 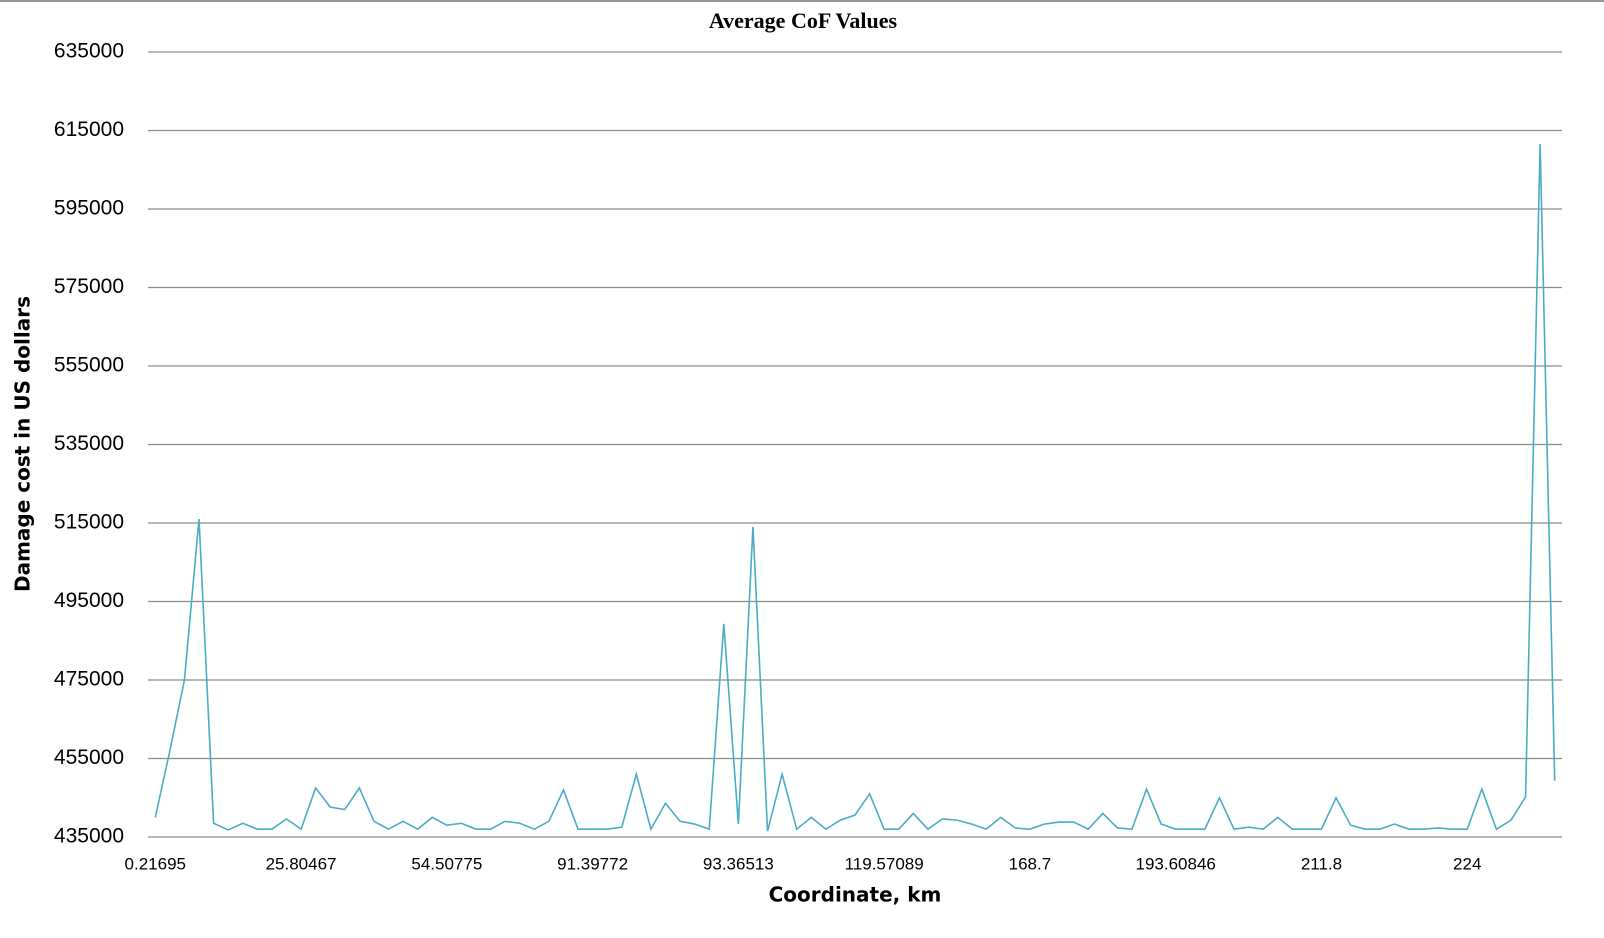 What do you see at coordinates (89, 600) in the screenshot?
I see `y-tick-label: 495000` at bounding box center [89, 600].